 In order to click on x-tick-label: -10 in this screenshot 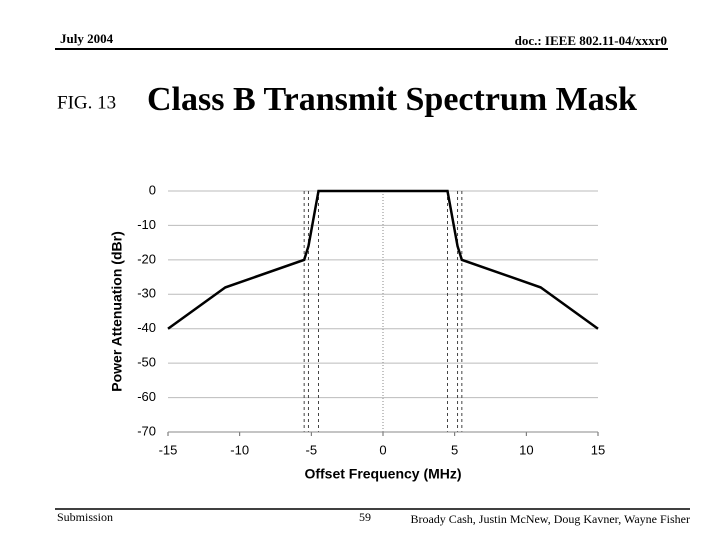, I will do `click(239, 449)`.